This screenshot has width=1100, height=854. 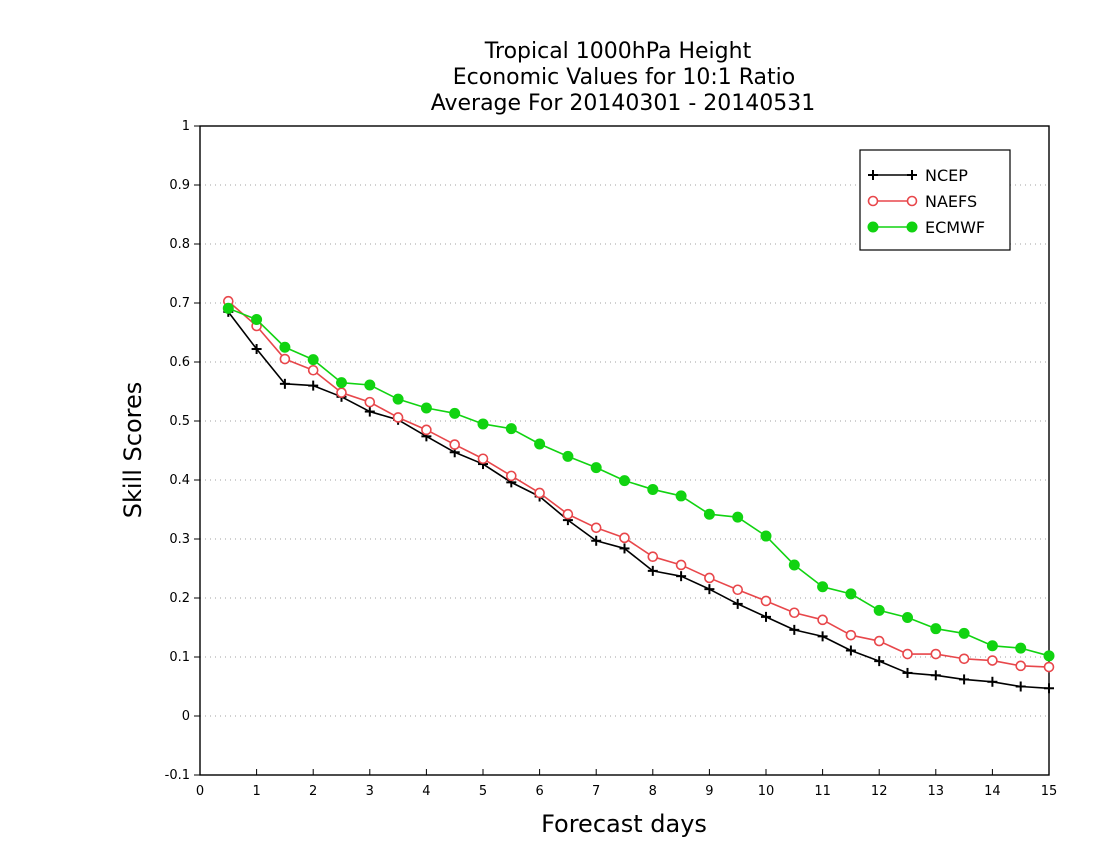 I want to click on x-axis-title: Forecast days, so click(x=624, y=824).